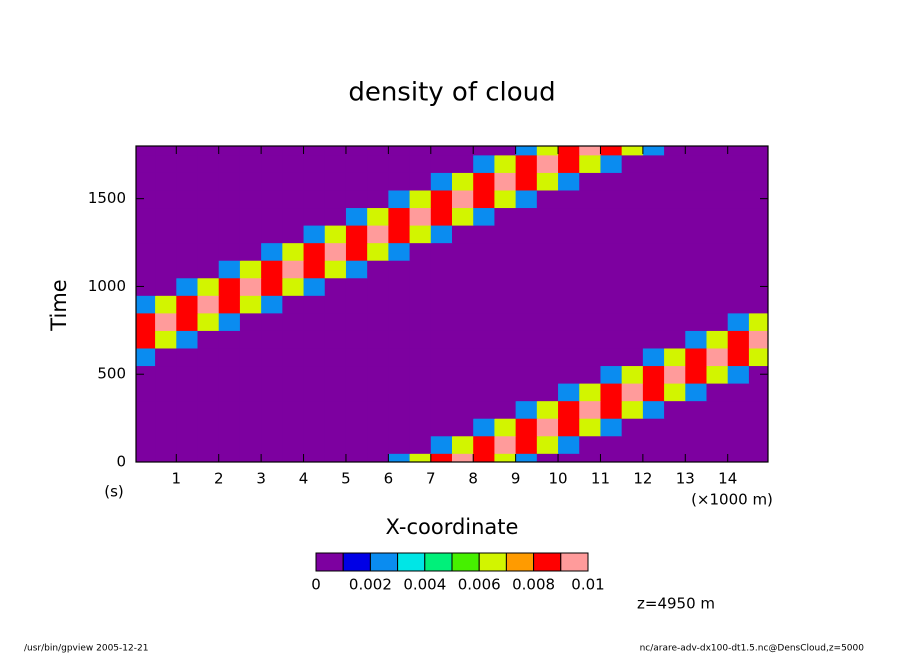 The height and width of the screenshot is (658, 904). What do you see at coordinates (685, 479) in the screenshot?
I see `x-tick-label: 13` at bounding box center [685, 479].